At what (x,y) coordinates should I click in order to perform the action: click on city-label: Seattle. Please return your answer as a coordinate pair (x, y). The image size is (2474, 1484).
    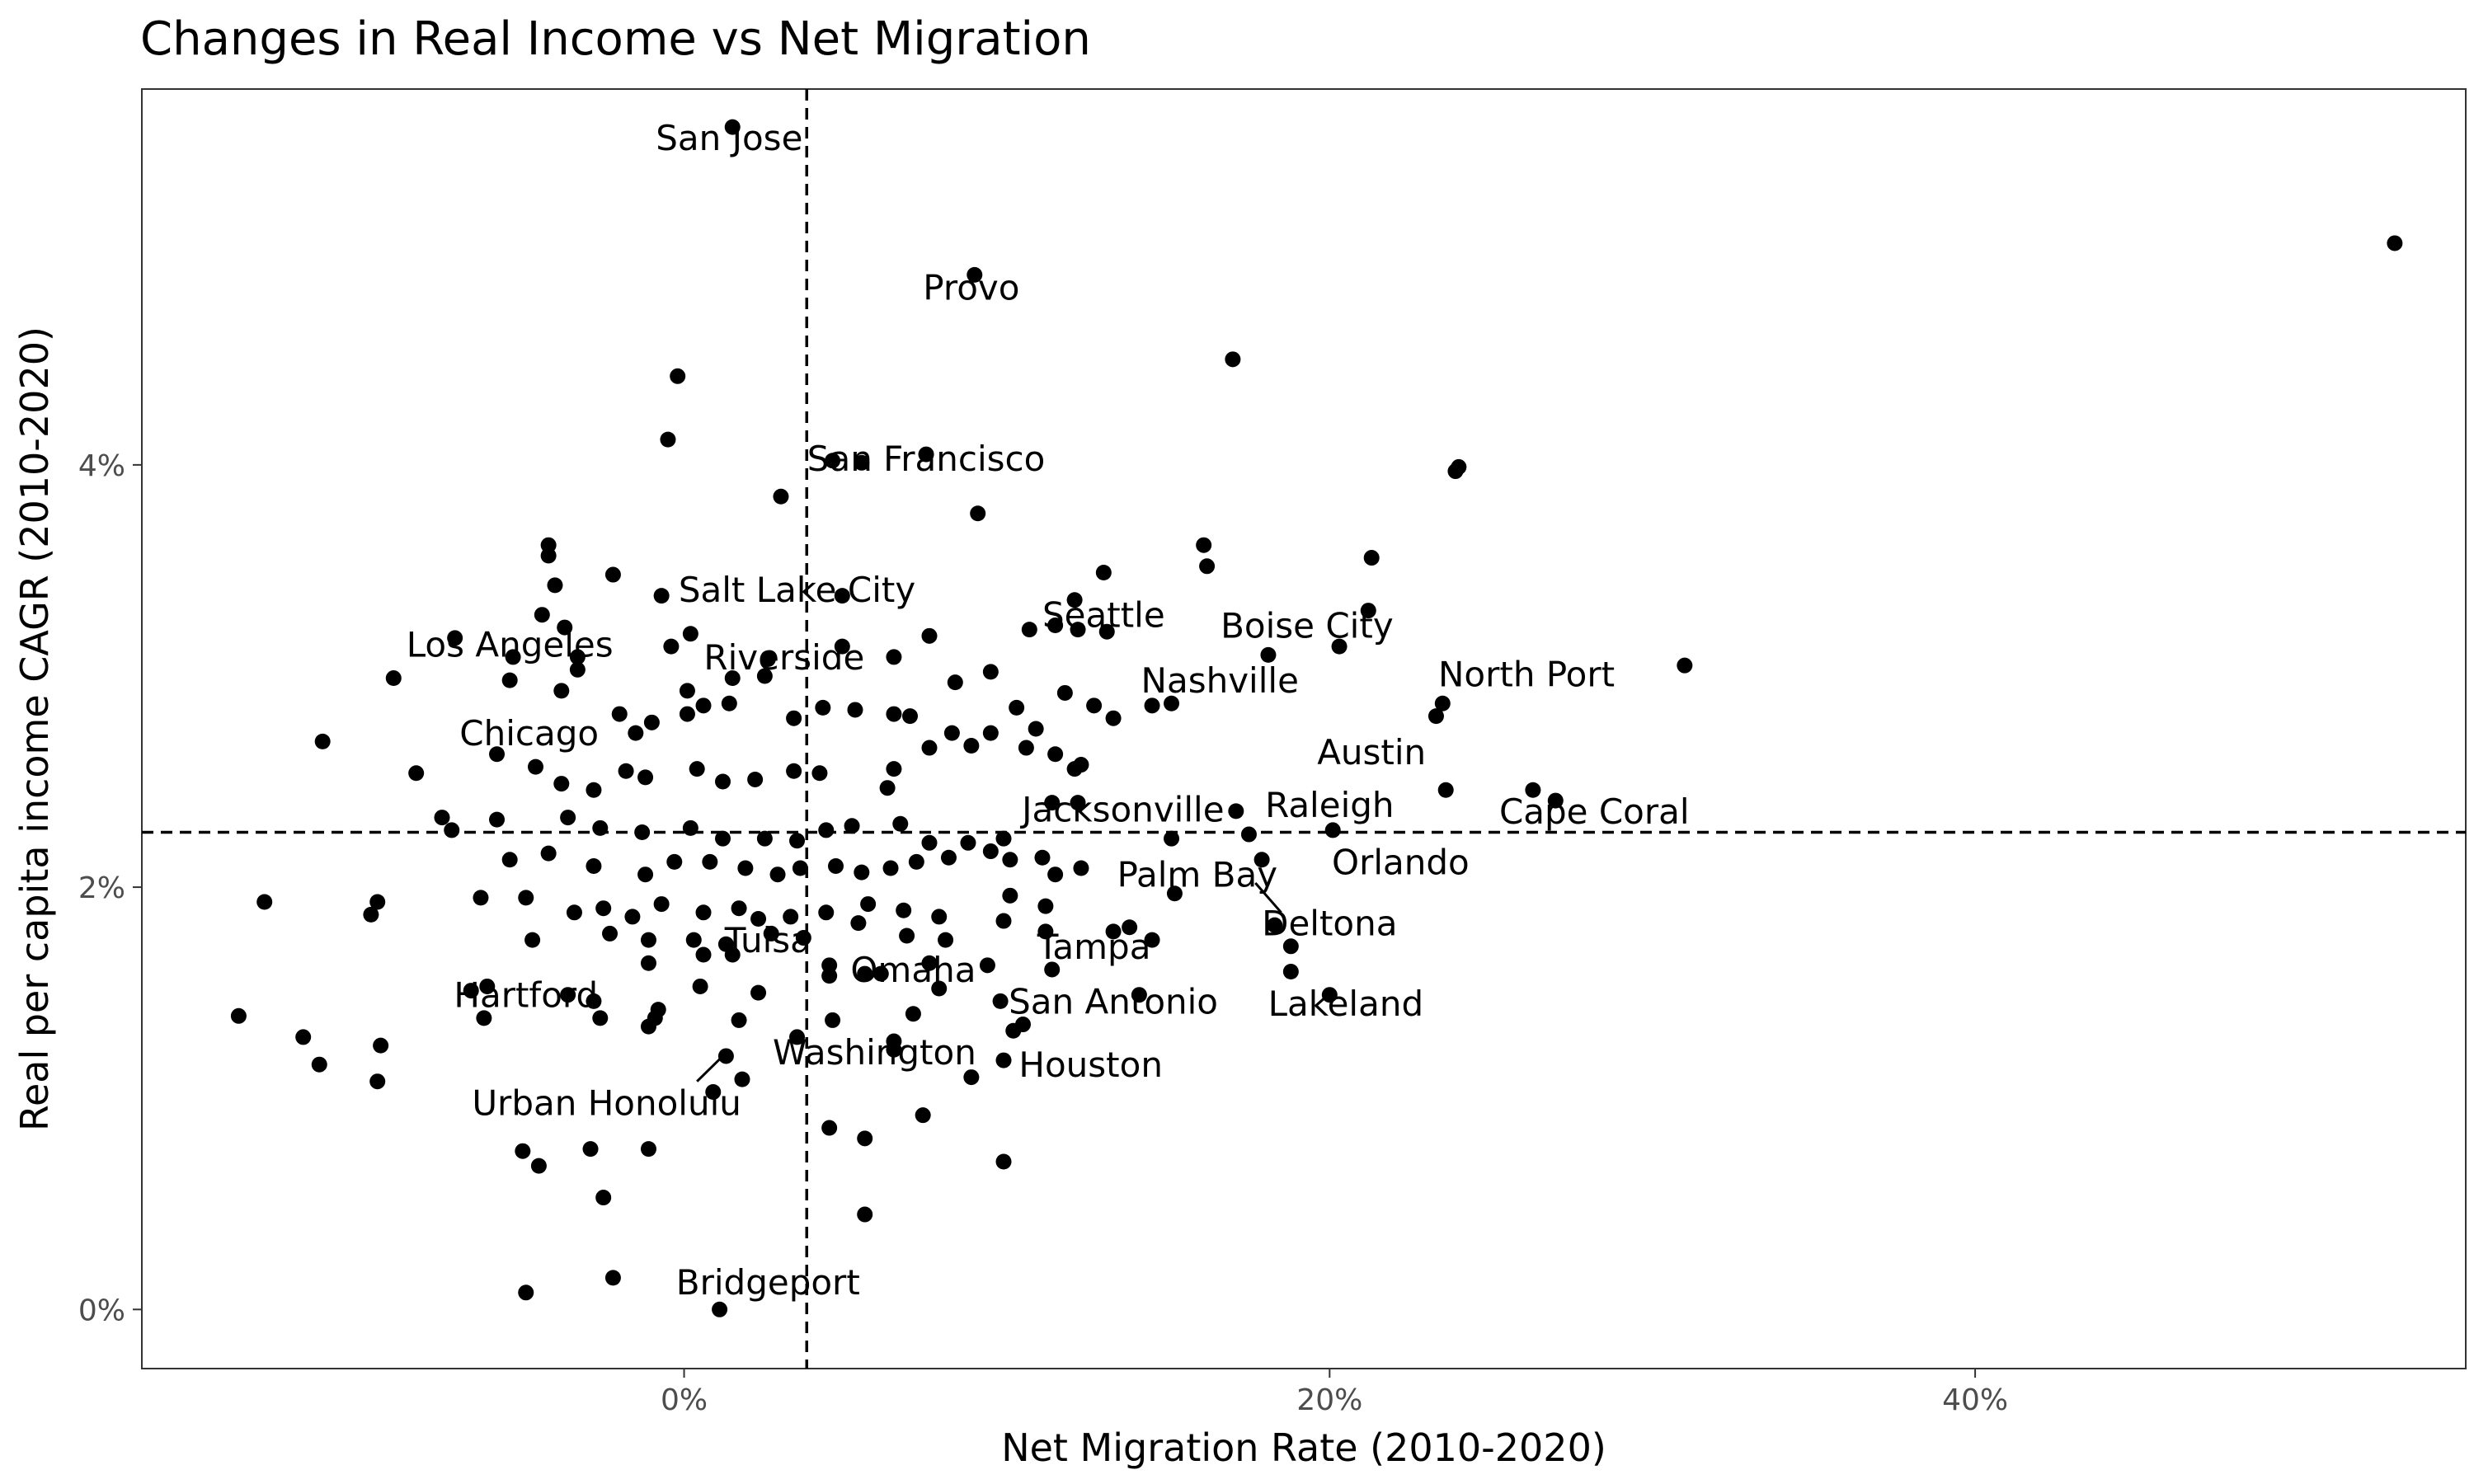
    Looking at the image, I should click on (1103, 615).